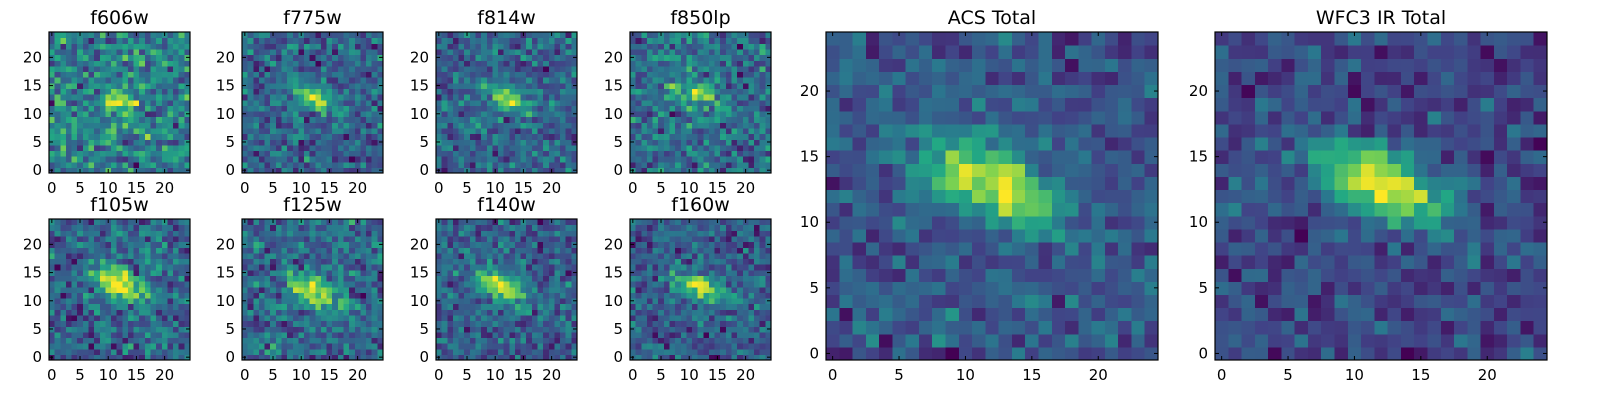  I want to click on y-tick-label: 0, so click(424, 357).